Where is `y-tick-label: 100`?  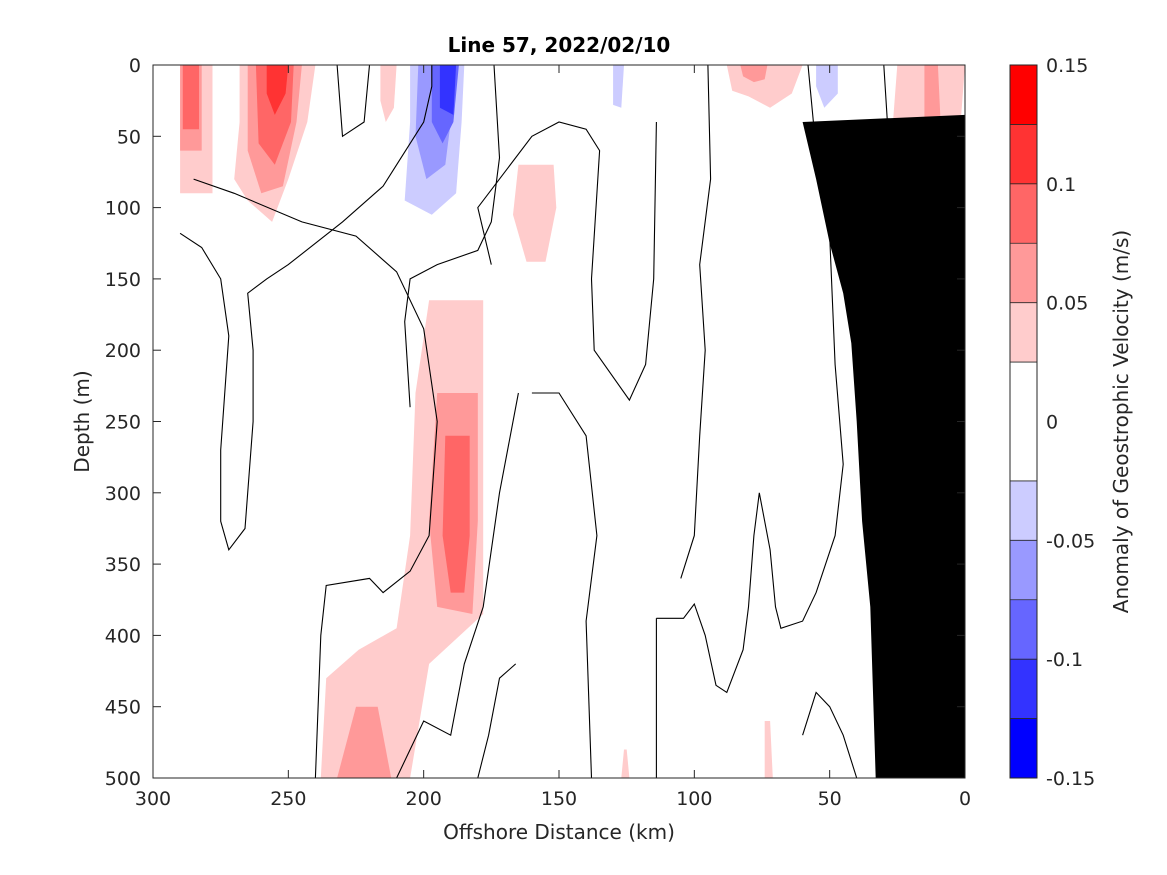 y-tick-label: 100 is located at coordinates (123, 209).